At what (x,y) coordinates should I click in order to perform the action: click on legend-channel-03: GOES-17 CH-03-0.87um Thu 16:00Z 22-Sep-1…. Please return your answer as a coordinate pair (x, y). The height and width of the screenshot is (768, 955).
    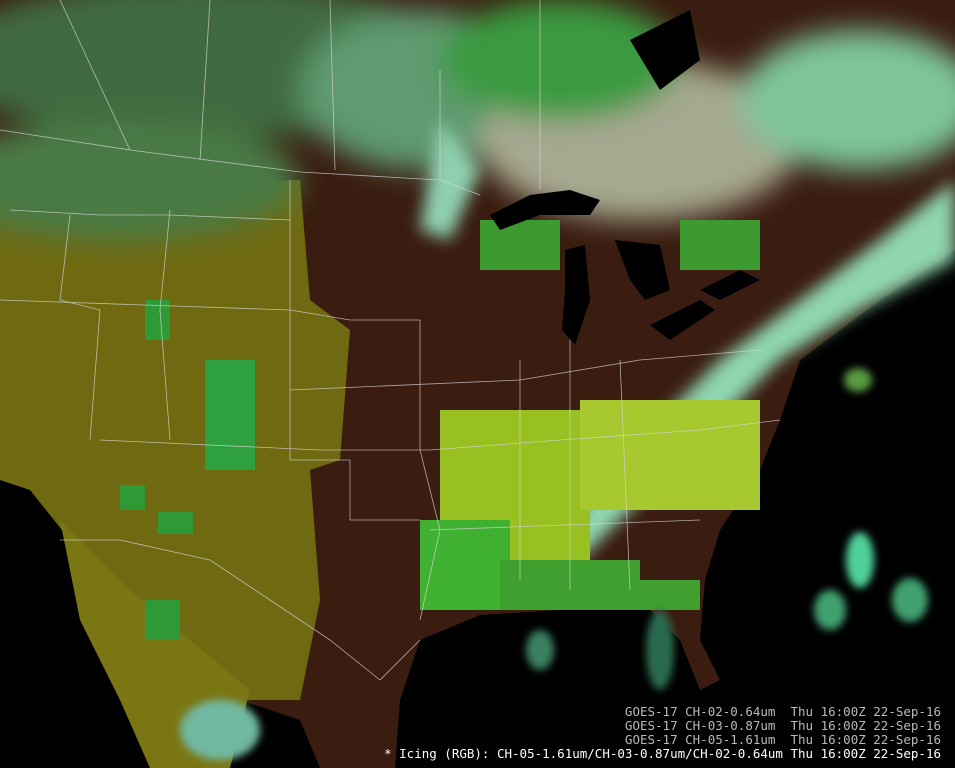
    Looking at the image, I should click on (782, 725).